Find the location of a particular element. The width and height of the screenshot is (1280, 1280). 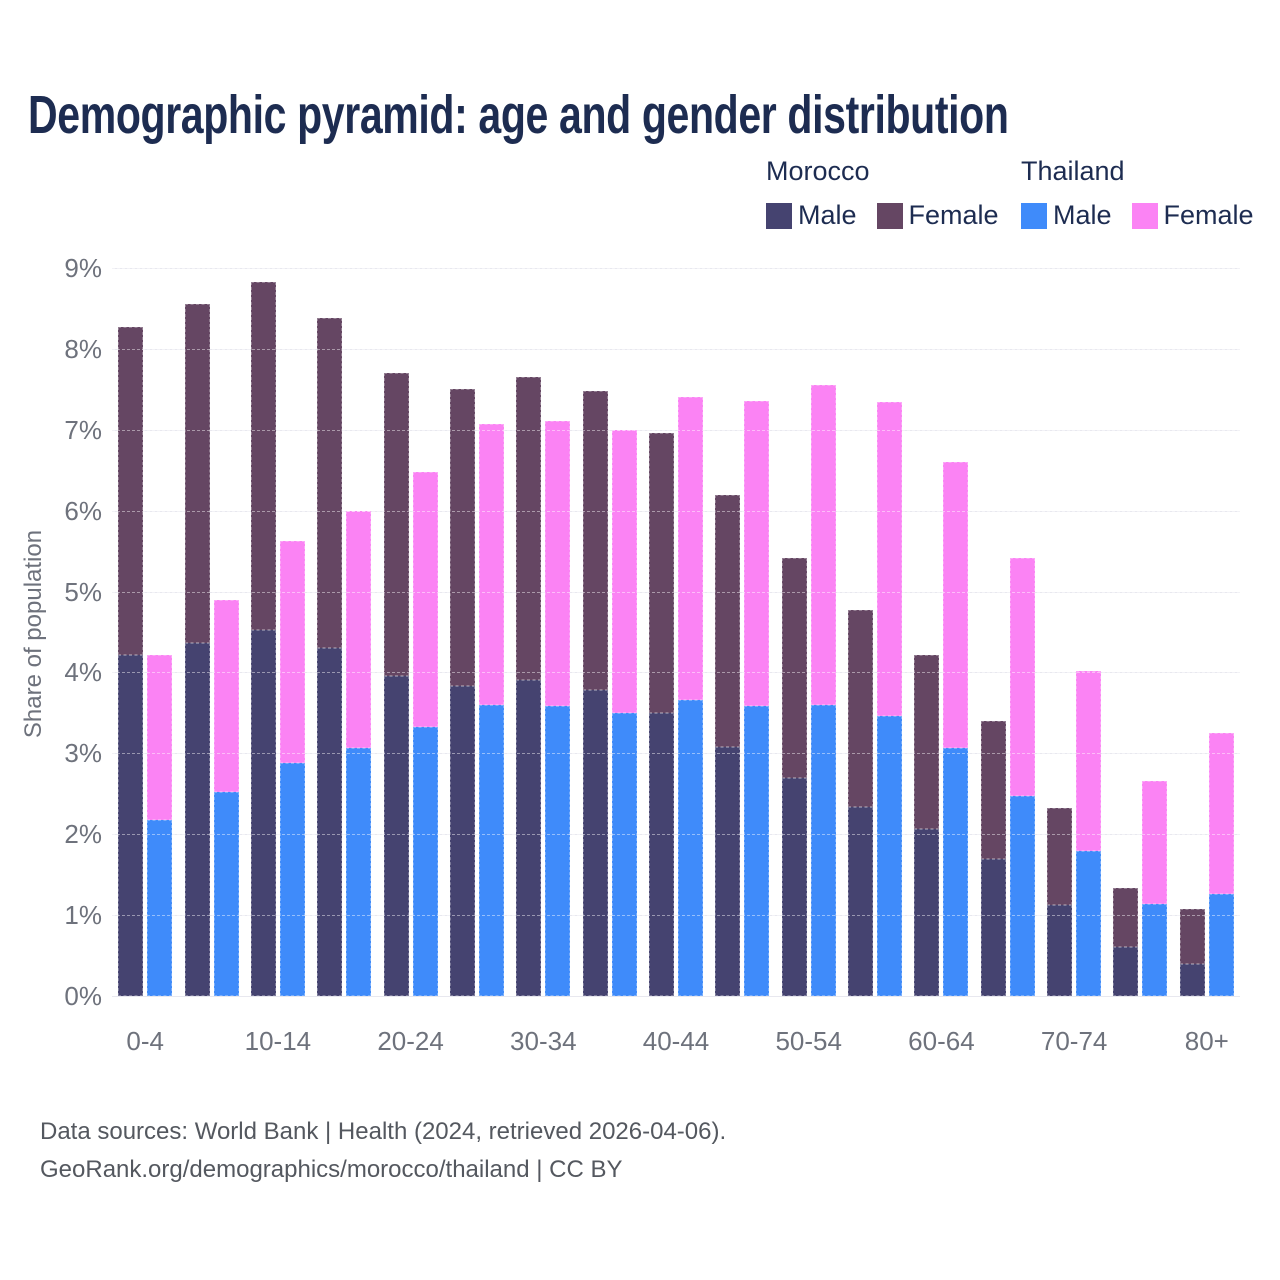

gridline-1pct is located at coordinates (676, 916).